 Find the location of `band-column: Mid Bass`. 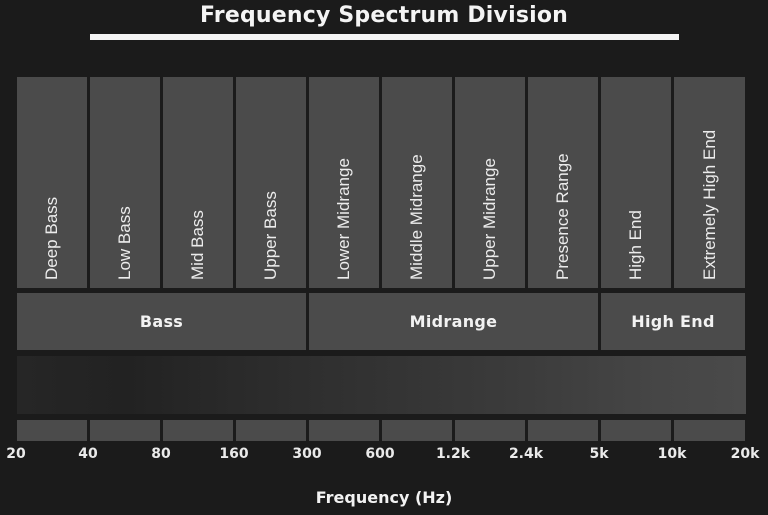

band-column: Mid Bass is located at coordinates (198, 182).